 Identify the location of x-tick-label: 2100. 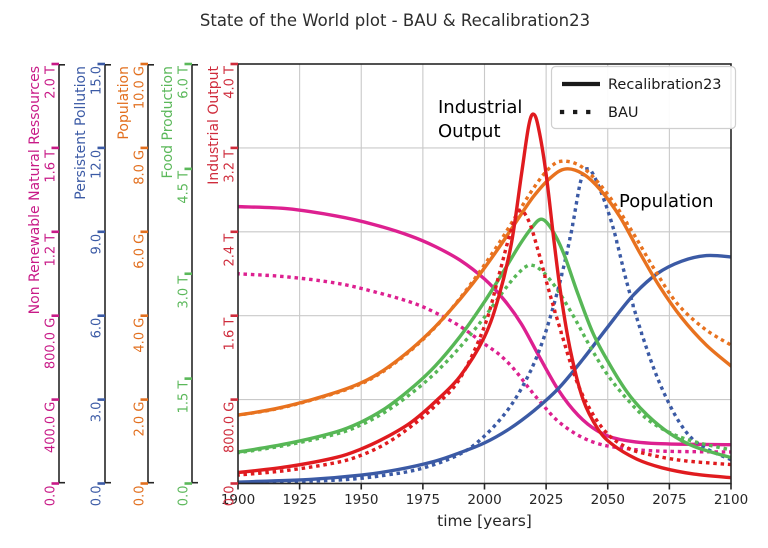
(731, 500).